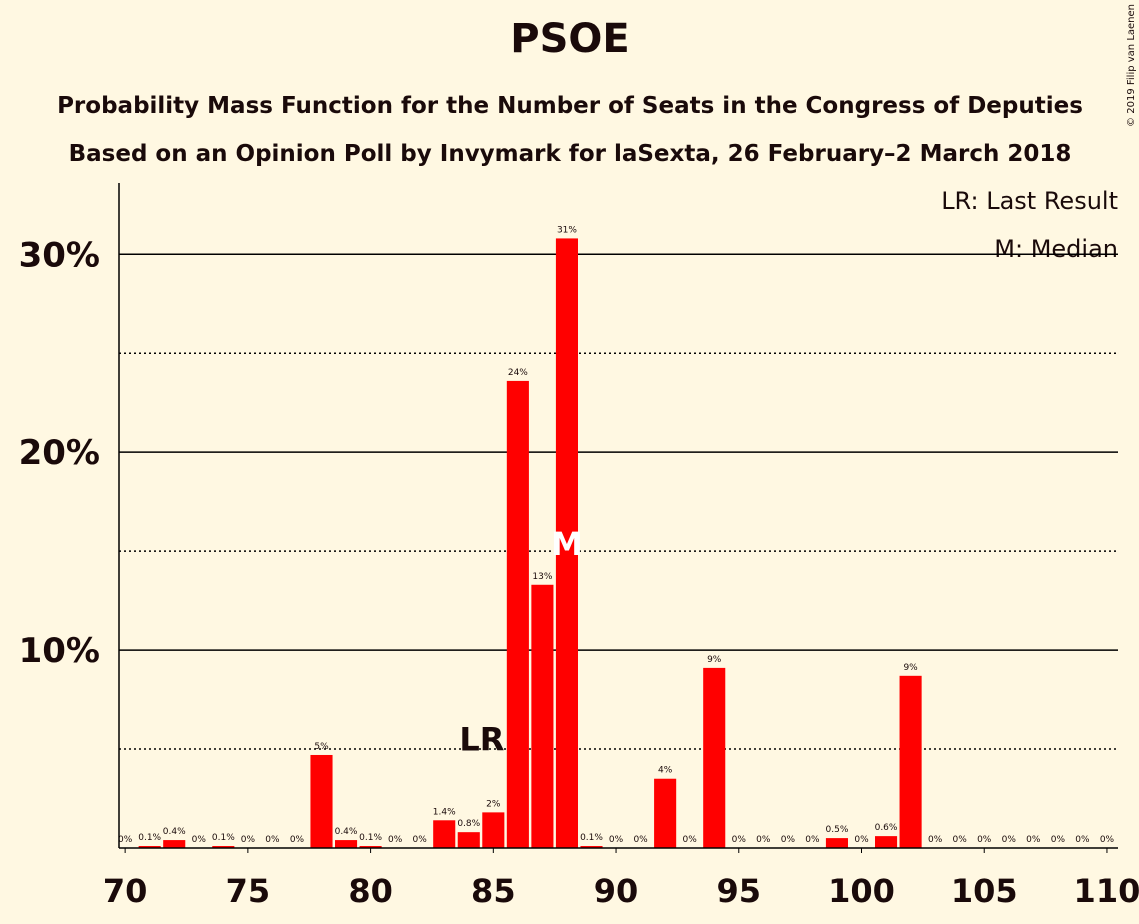 The image size is (1139, 924). What do you see at coordinates (861, 891) in the screenshot?
I see `x-tick-label: 100` at bounding box center [861, 891].